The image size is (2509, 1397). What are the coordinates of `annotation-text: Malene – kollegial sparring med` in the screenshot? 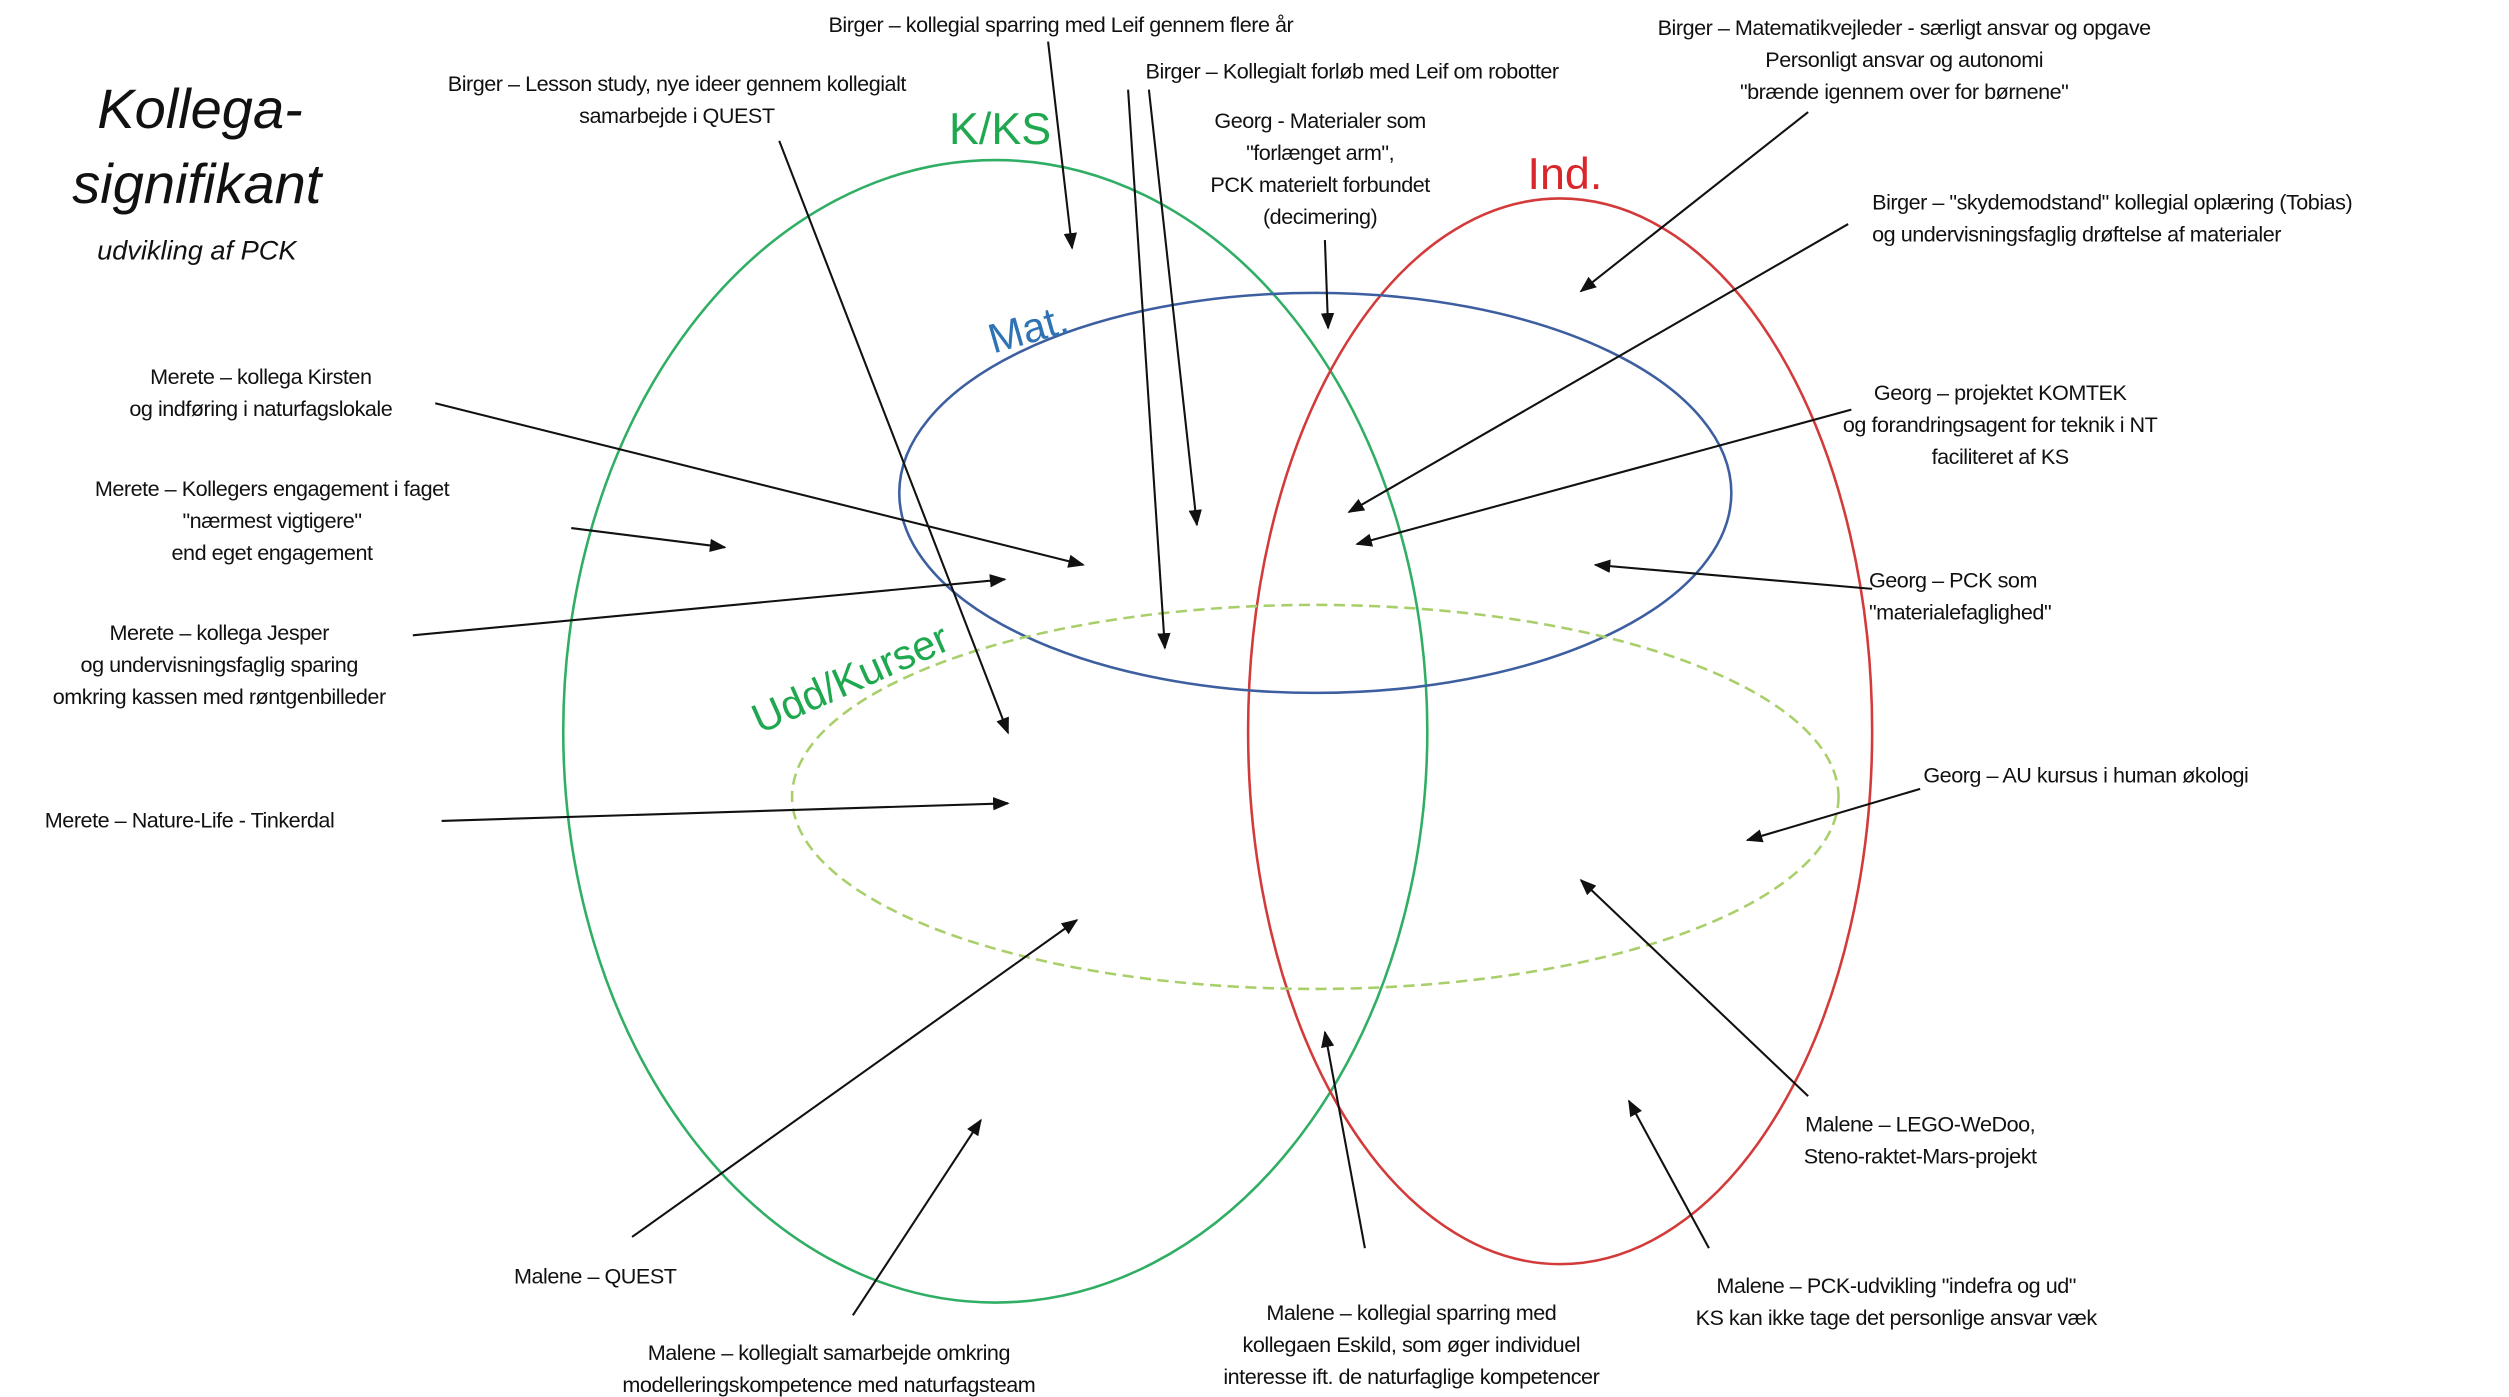 It's located at (1411, 1312).